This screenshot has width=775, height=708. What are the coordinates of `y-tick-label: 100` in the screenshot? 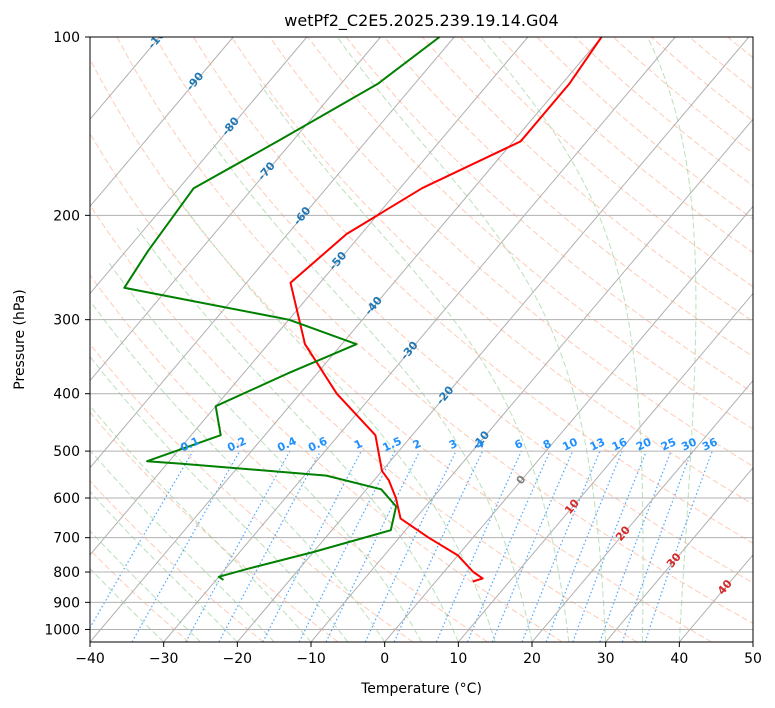 It's located at (66, 38).